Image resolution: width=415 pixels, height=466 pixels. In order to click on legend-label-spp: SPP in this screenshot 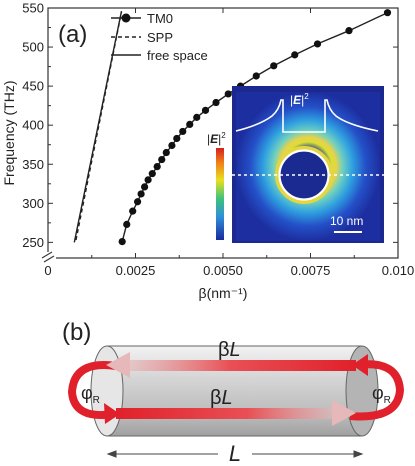, I will do `click(160, 37)`.